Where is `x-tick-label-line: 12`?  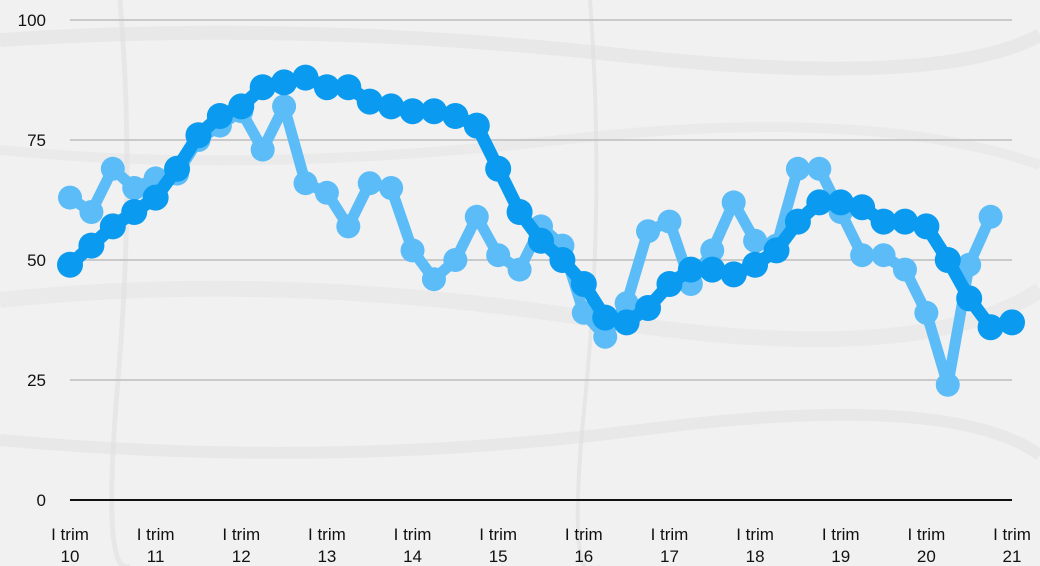
x-tick-label-line: 12 is located at coordinates (241, 556).